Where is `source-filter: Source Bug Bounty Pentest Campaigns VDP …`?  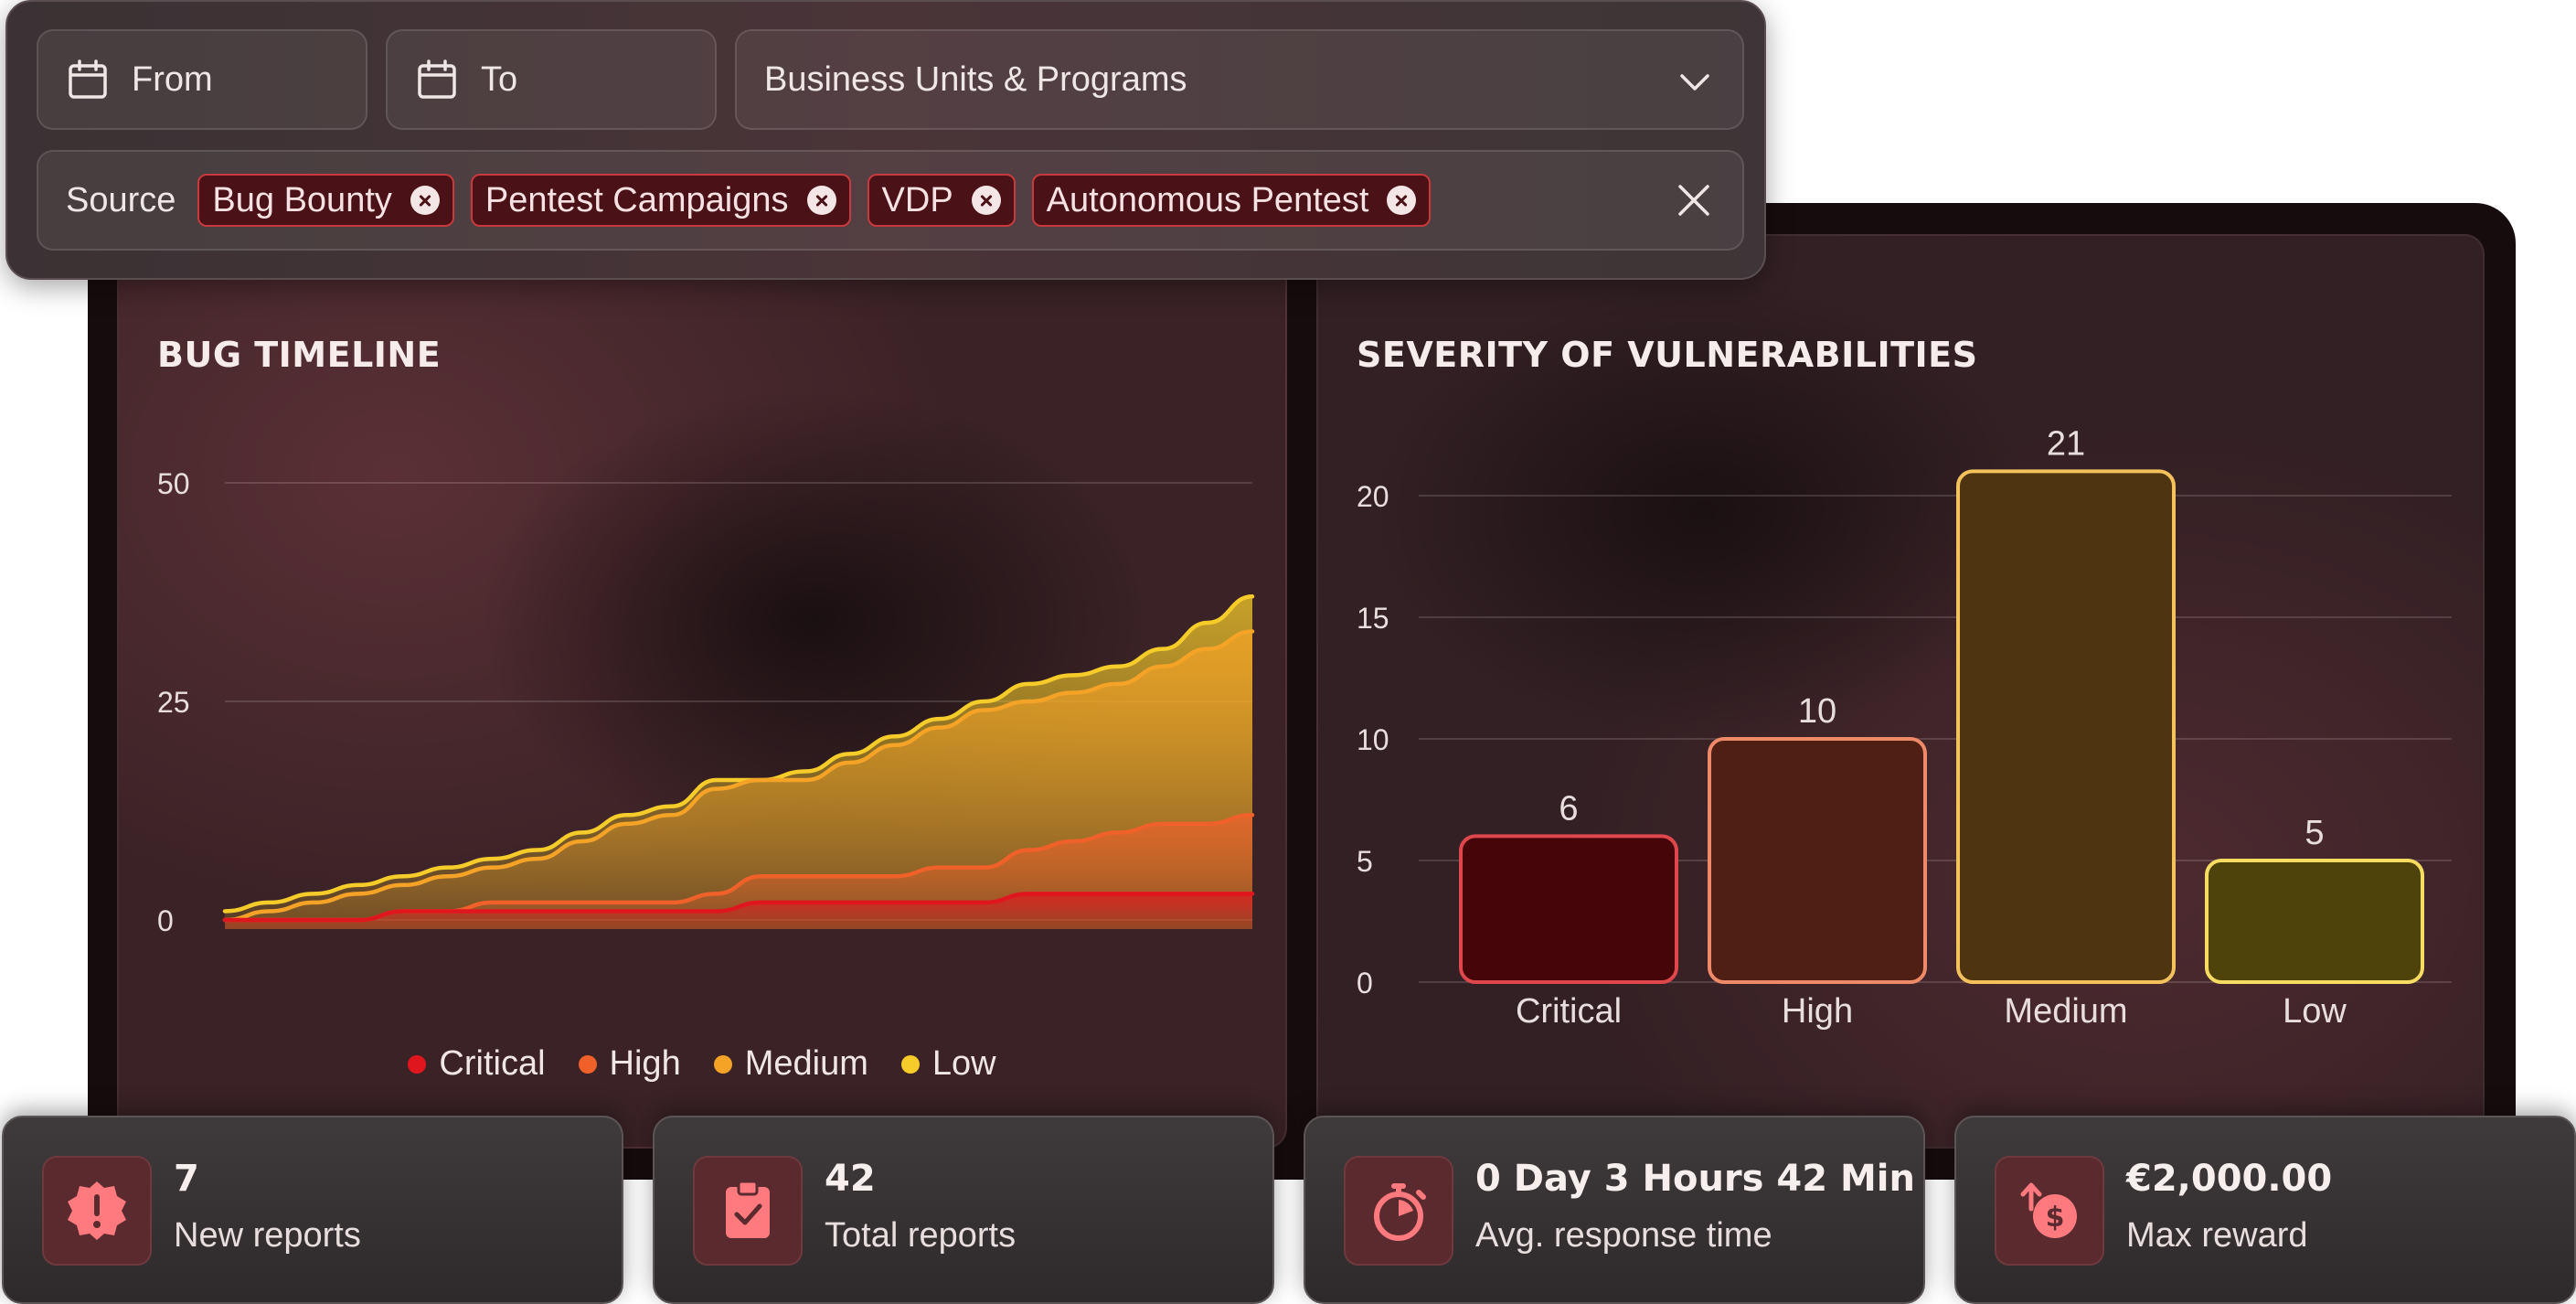 source-filter: Source Bug Bounty Pentest Campaigns VDP … is located at coordinates (890, 200).